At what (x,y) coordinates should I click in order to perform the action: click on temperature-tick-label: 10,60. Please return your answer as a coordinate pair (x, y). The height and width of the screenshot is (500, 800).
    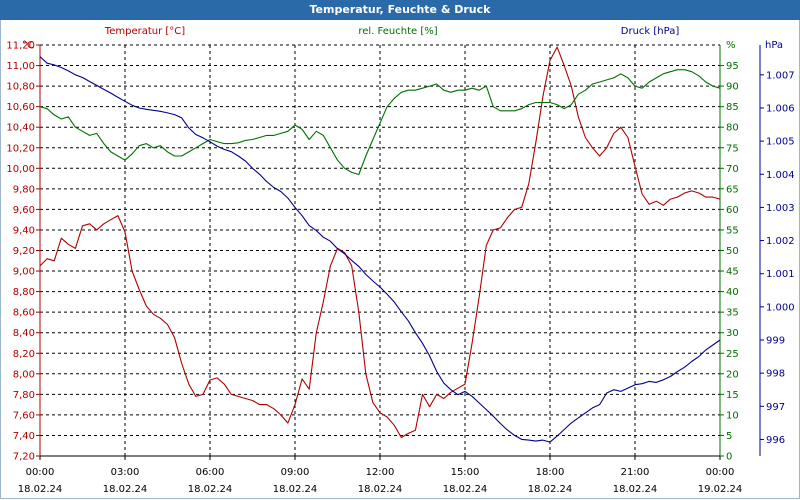
    Looking at the image, I should click on (20, 107).